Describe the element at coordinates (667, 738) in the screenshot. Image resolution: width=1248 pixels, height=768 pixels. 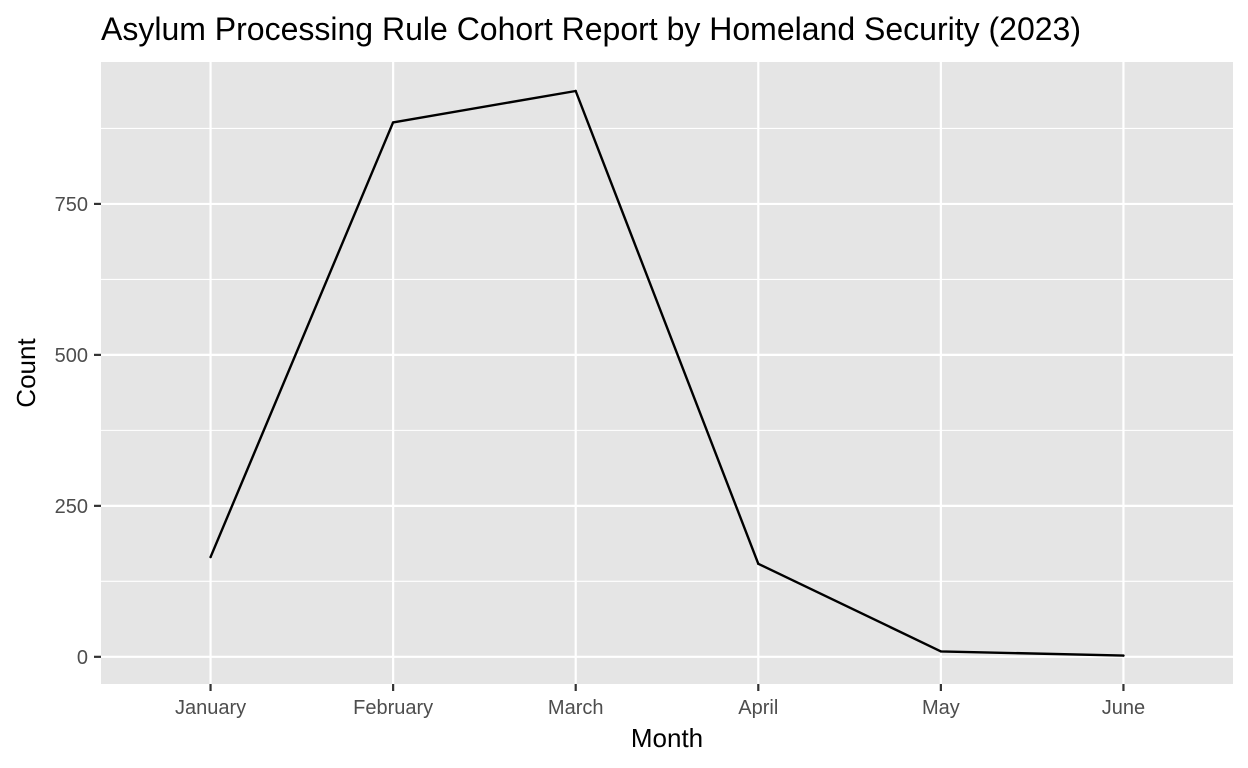
I see `x-axis-title: Month` at that location.